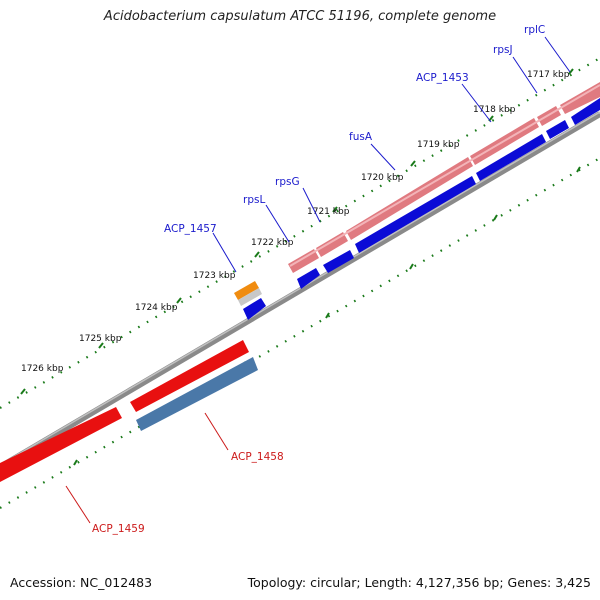 The height and width of the screenshot is (600, 600). I want to click on gene-label: rpsG, so click(287, 182).